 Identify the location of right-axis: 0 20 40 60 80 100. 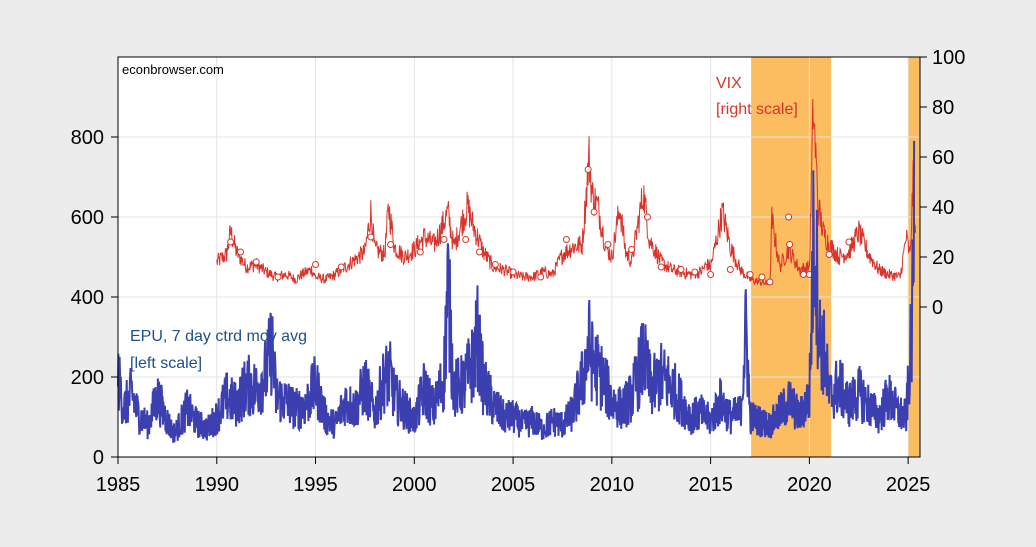
(942, 183).